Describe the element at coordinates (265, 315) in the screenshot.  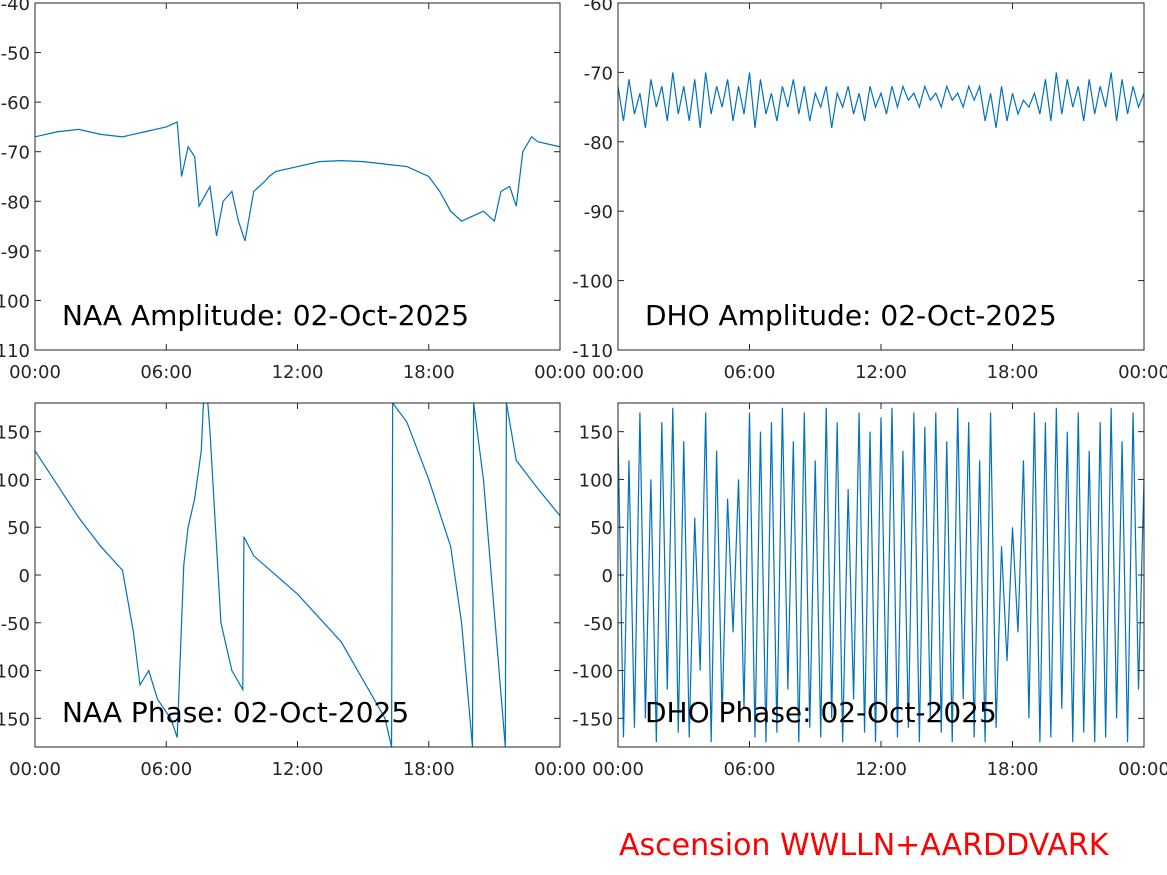
I see `panel-title: NAA Amplitude: 02-Oct-2025` at that location.